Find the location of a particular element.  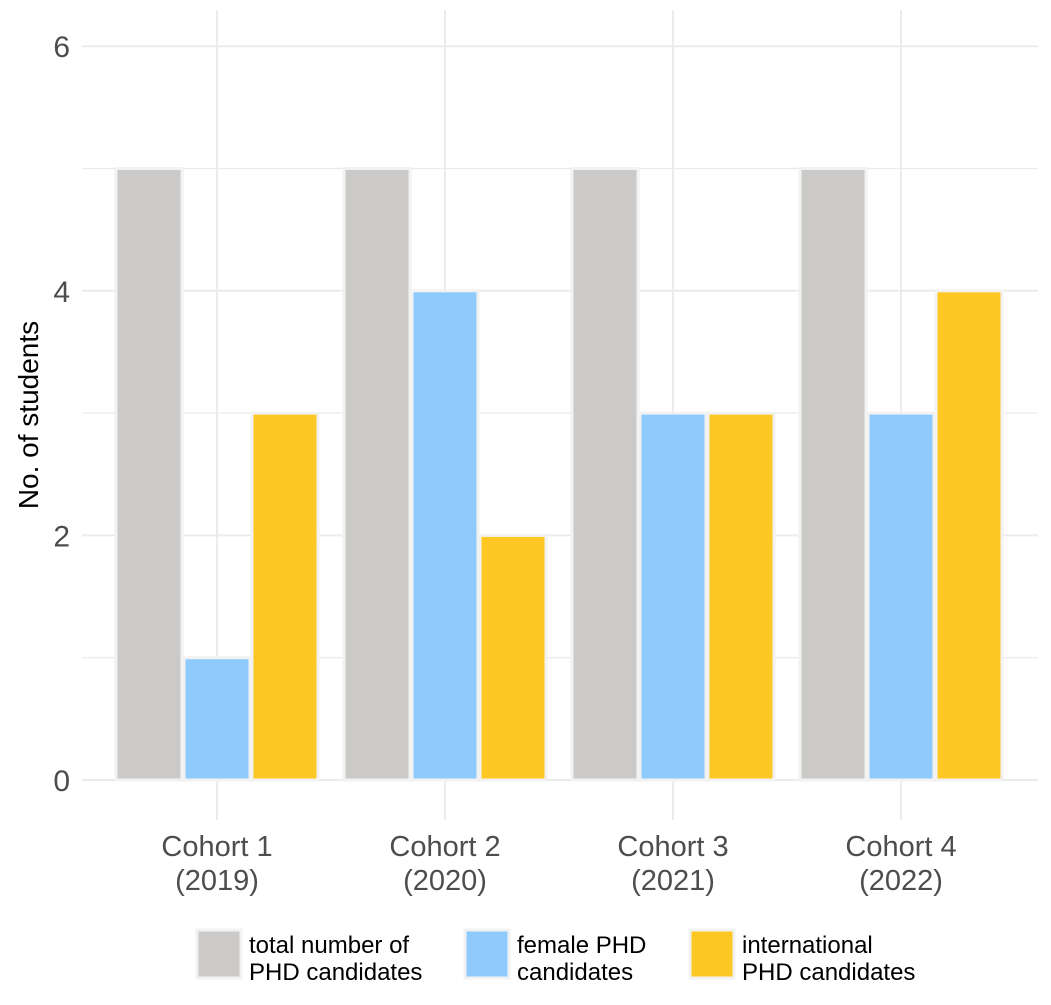

x-tick-label: Cohort 3 (2021) is located at coordinates (672, 864).